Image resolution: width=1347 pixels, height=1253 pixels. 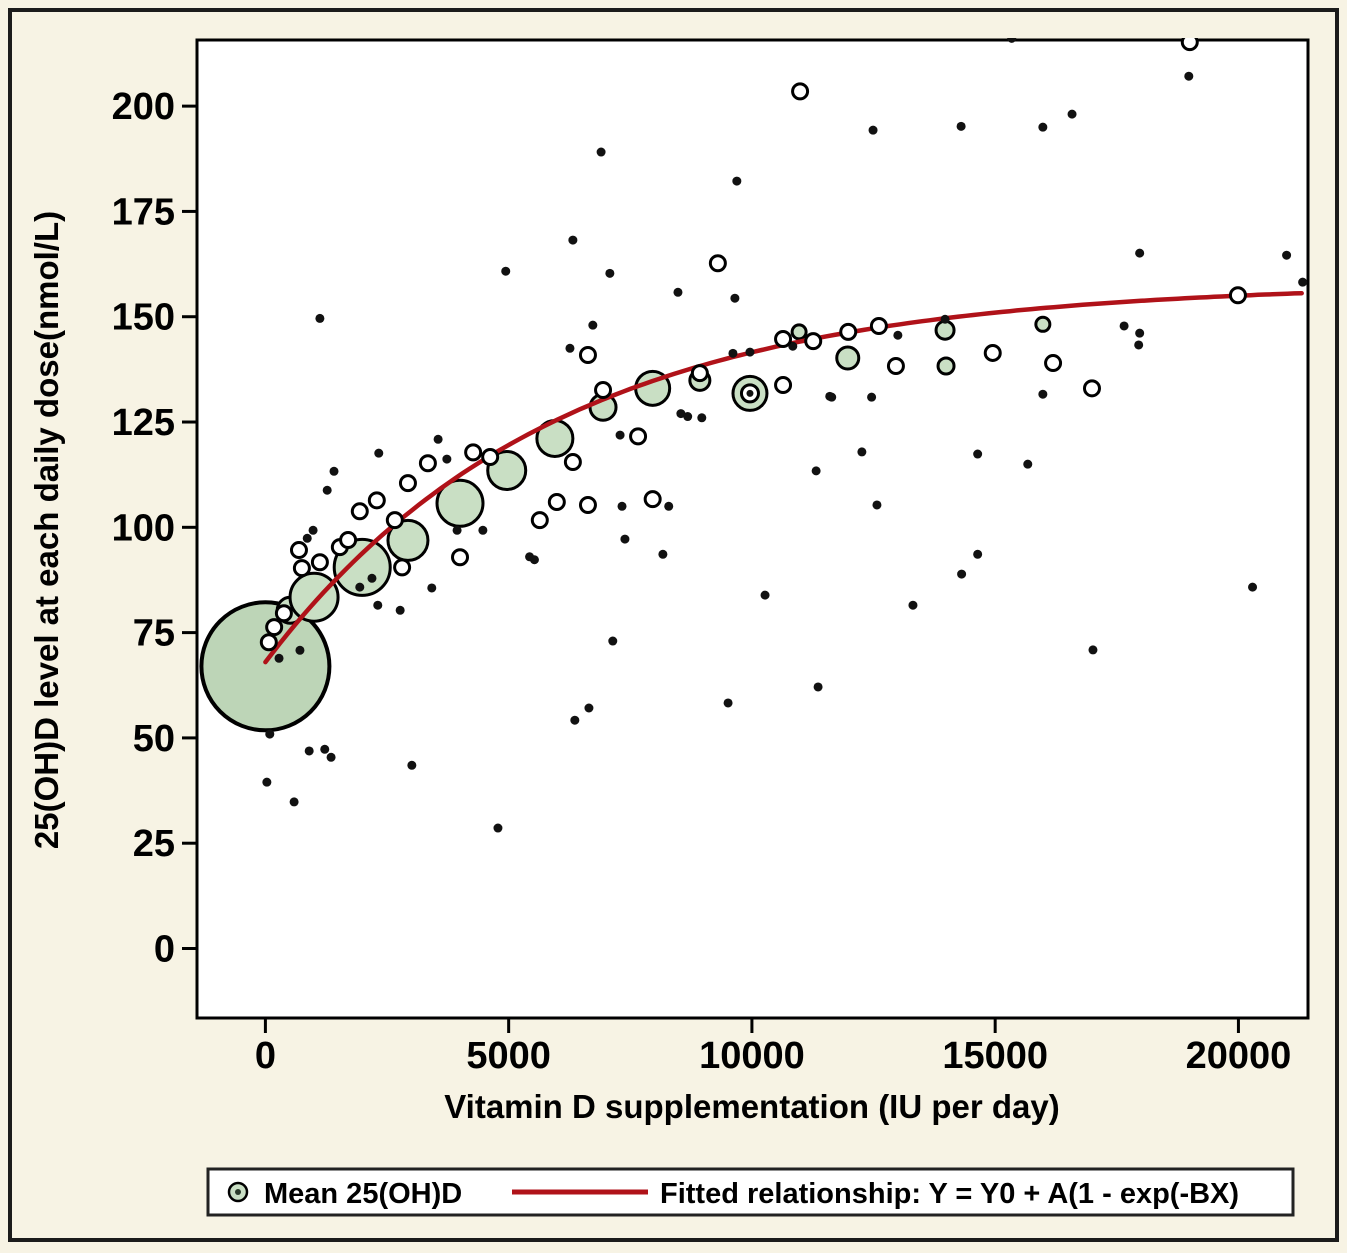 I want to click on y-tick-label: 75, so click(x=154, y=634).